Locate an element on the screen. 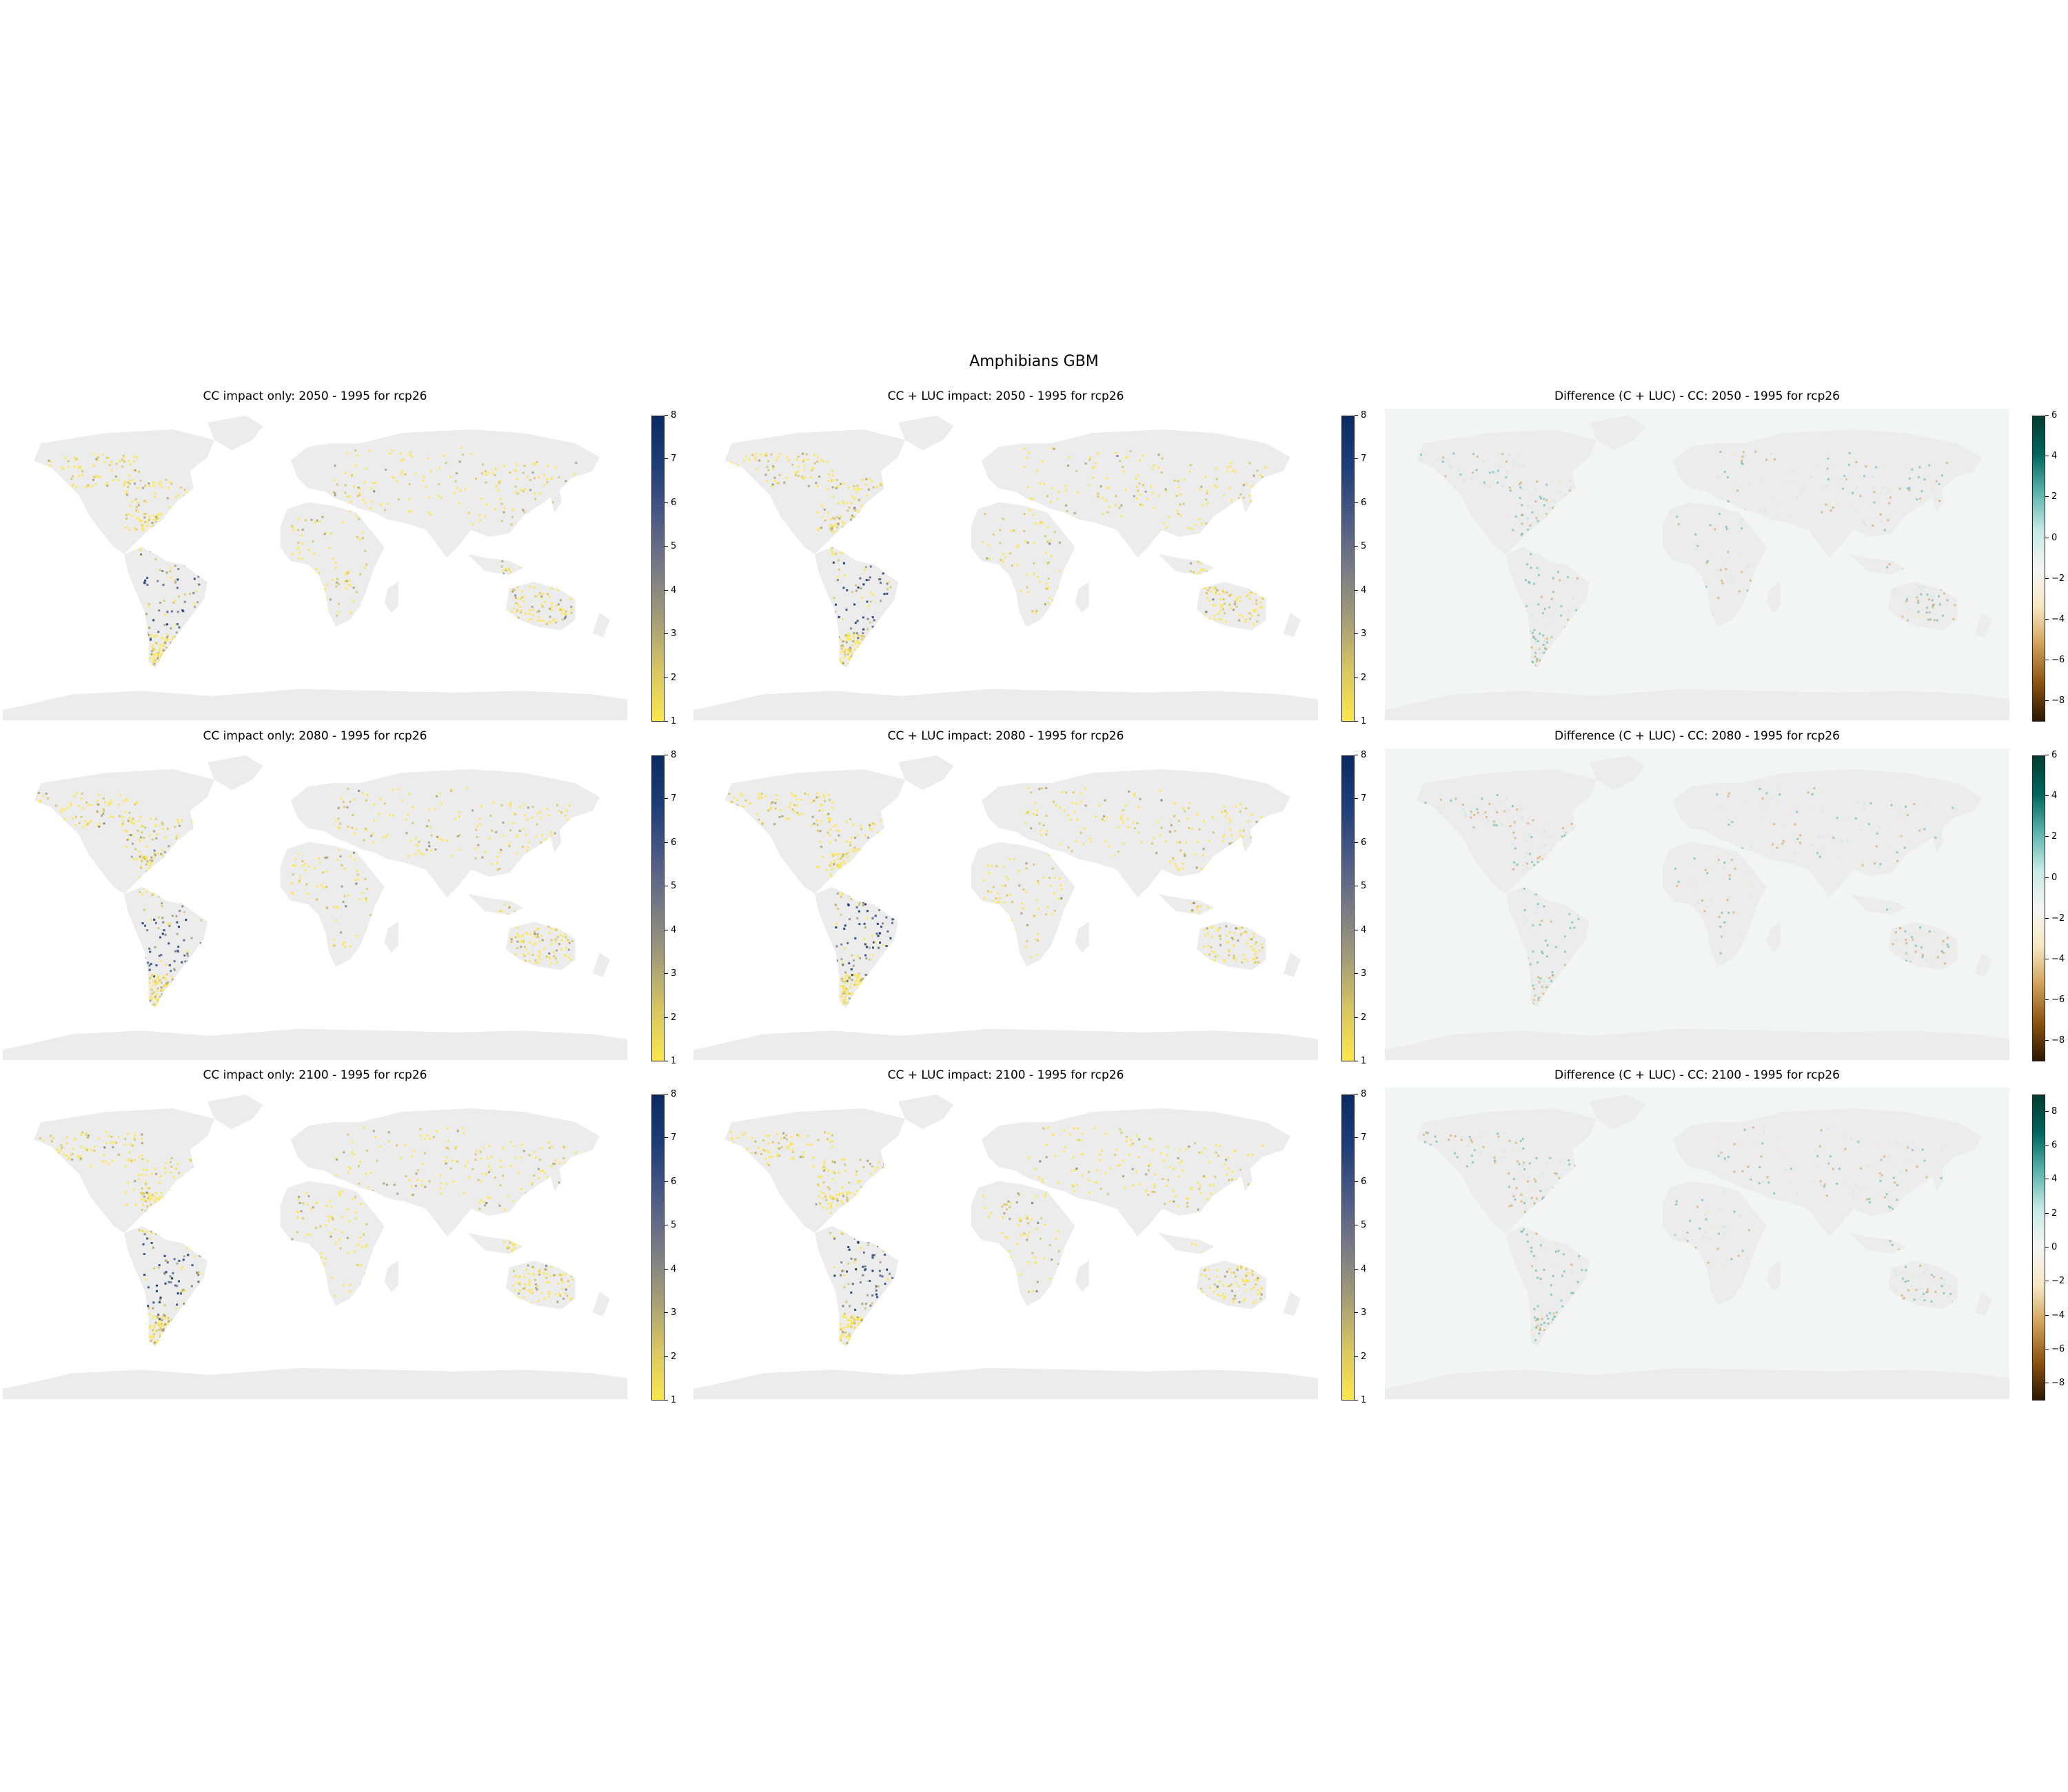  map-panel: CC + LUC impact: 2080 - 1995 for rcp26 is located at coordinates (1005, 894).